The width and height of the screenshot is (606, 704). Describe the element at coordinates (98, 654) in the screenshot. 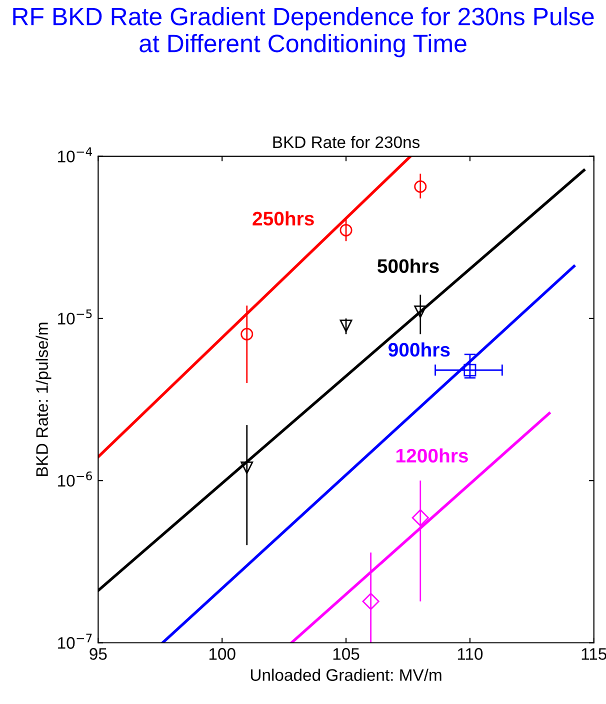

I see `x-tick-label: 95` at that location.